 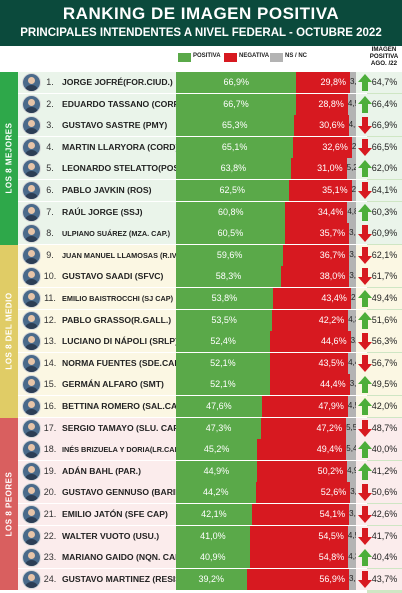 What do you see at coordinates (384, 427) in the screenshot?
I see `prev-value: 48,7%` at bounding box center [384, 427].